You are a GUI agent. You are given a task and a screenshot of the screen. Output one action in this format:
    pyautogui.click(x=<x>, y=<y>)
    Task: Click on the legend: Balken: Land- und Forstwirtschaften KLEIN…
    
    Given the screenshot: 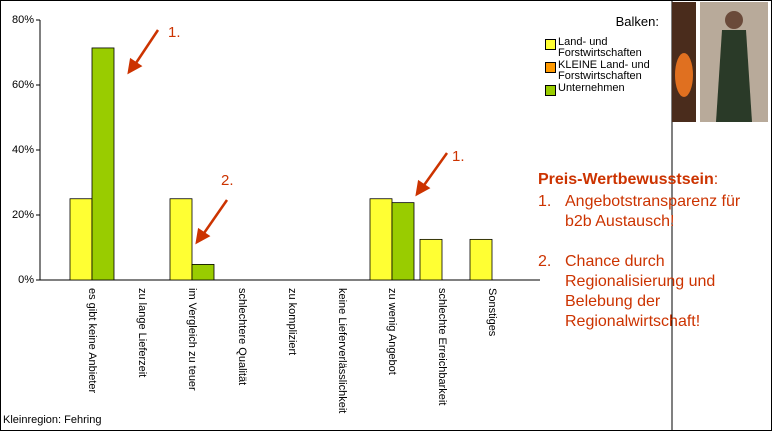 What is the action you would take?
    pyautogui.click(x=605, y=55)
    